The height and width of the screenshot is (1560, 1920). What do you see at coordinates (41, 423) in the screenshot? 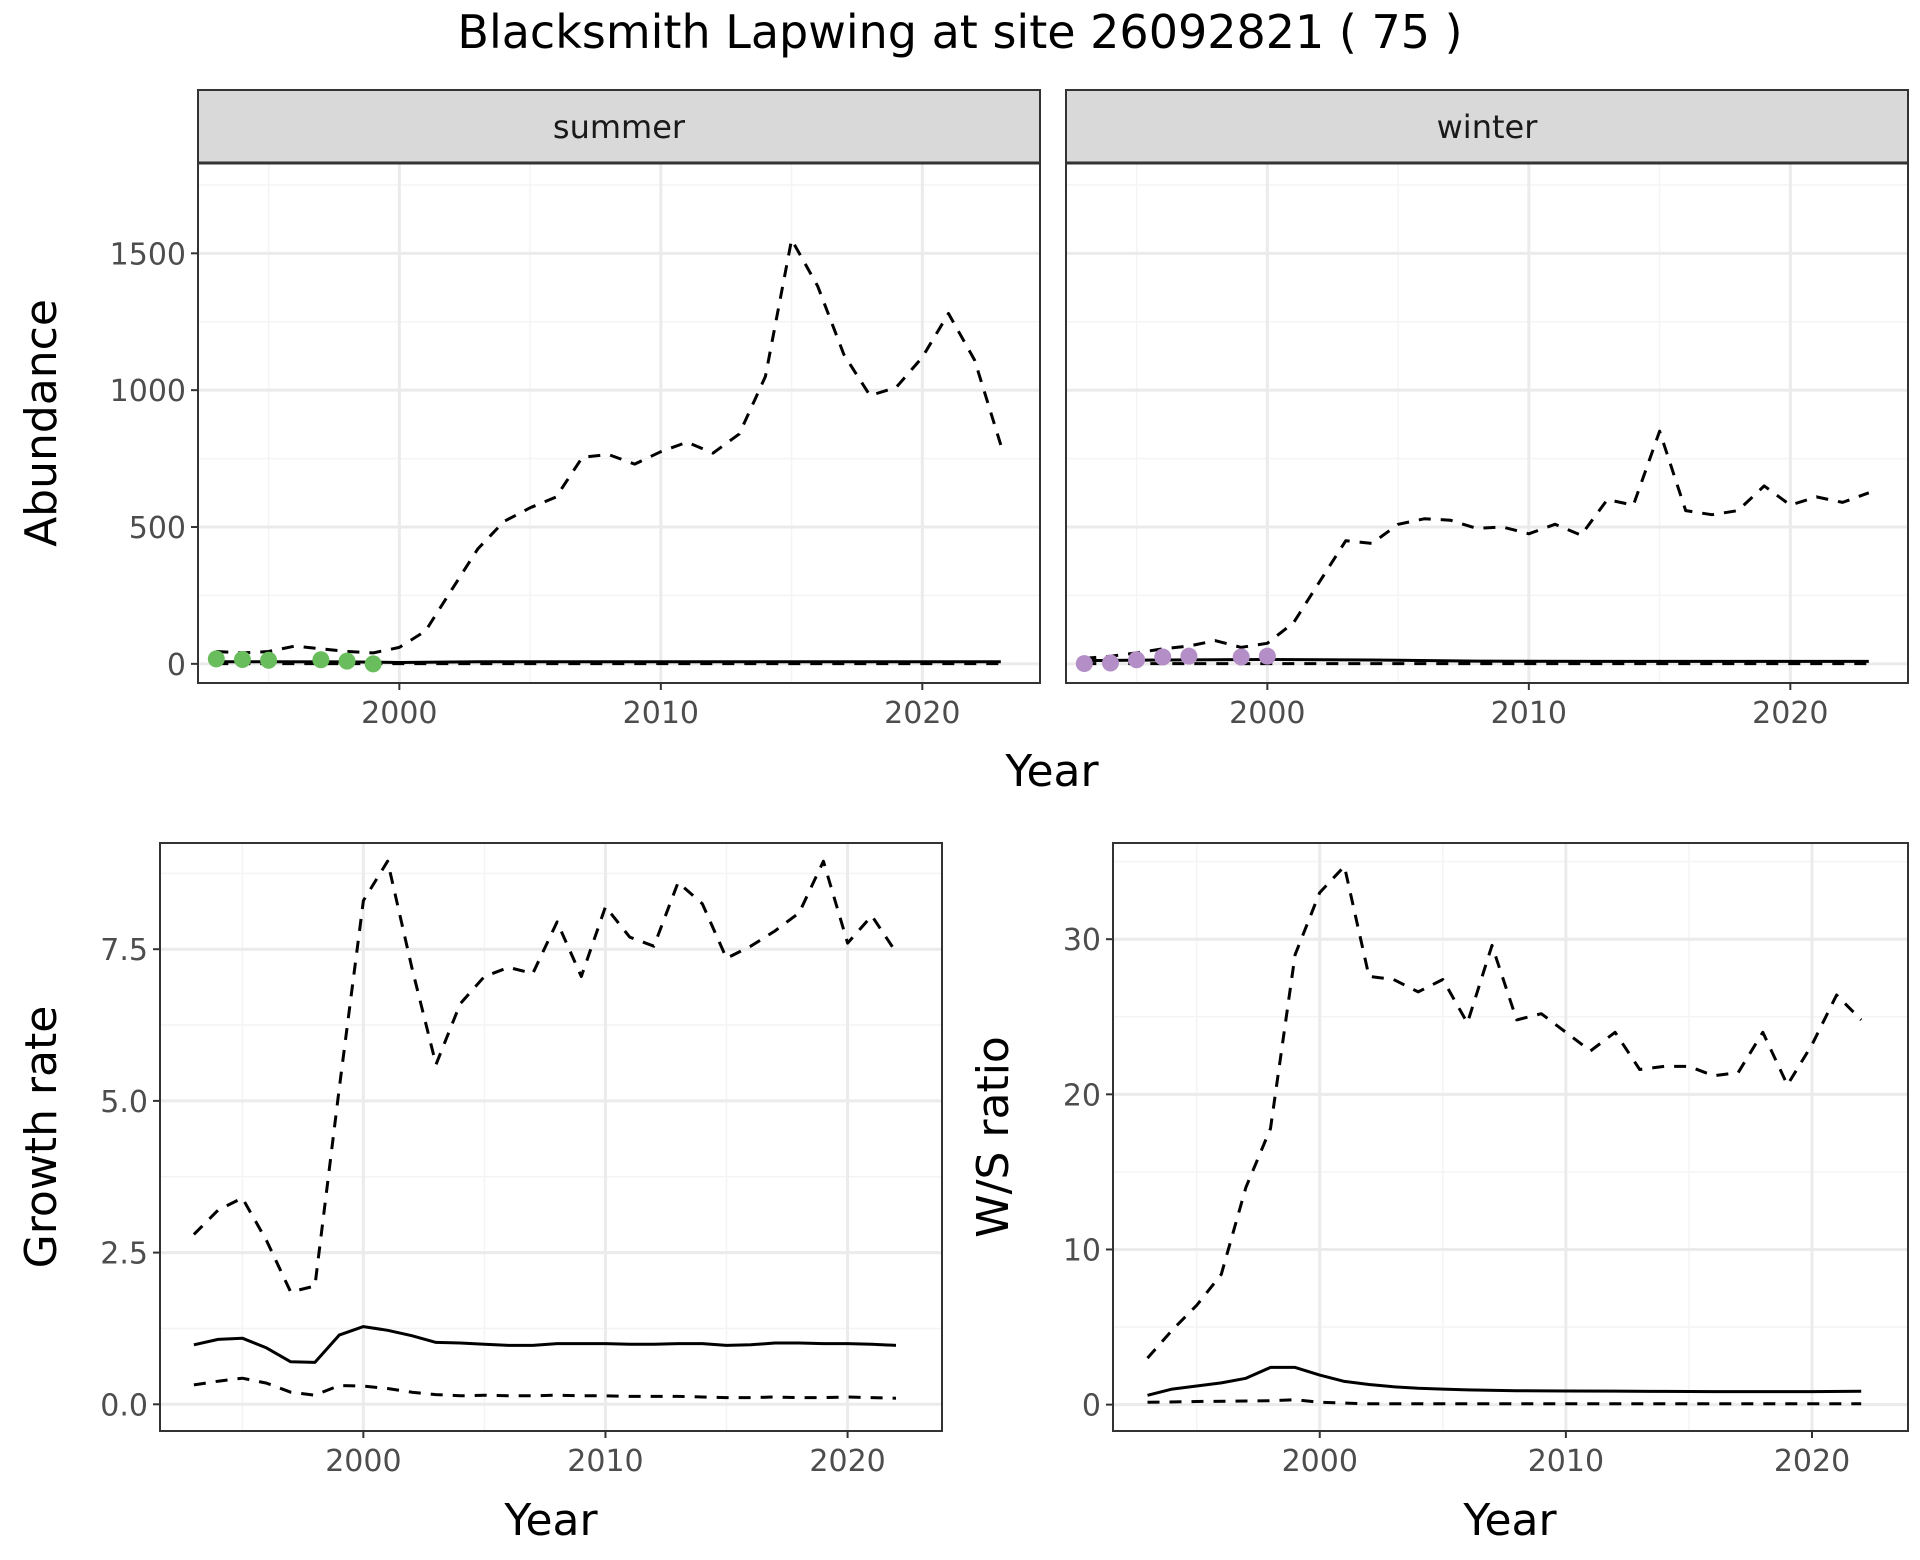
I see `y-axis-title: Abundance` at bounding box center [41, 423].